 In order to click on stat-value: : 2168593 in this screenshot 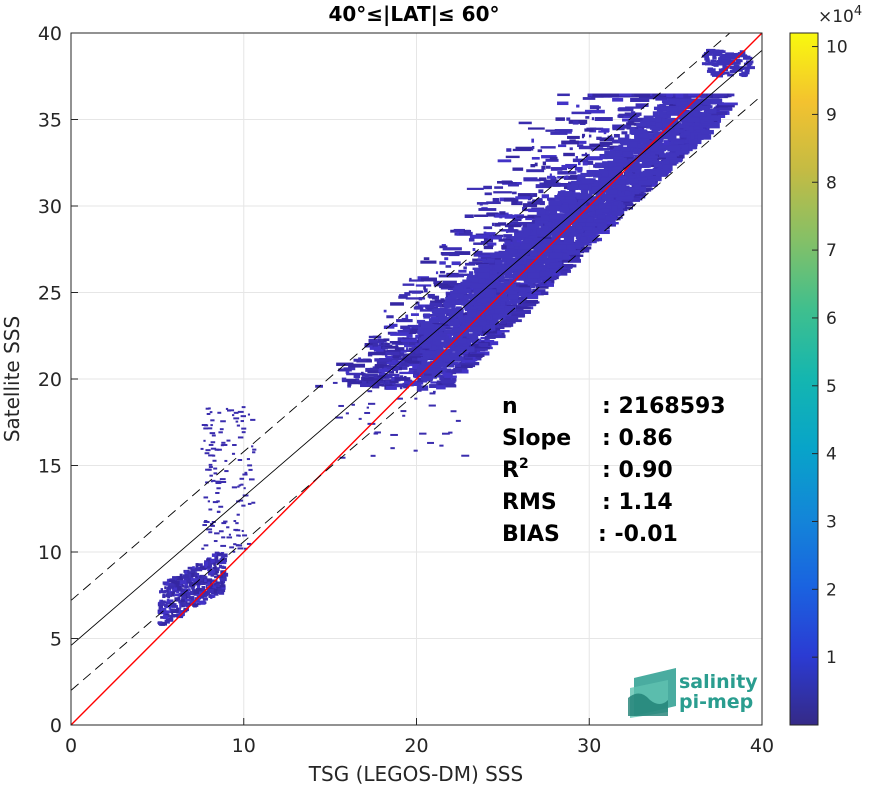, I will do `click(664, 406)`.